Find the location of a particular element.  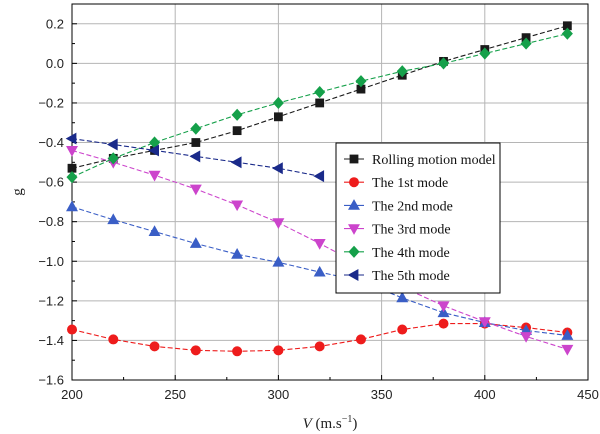

y-tick-label: −1.6 is located at coordinates (51, 380).